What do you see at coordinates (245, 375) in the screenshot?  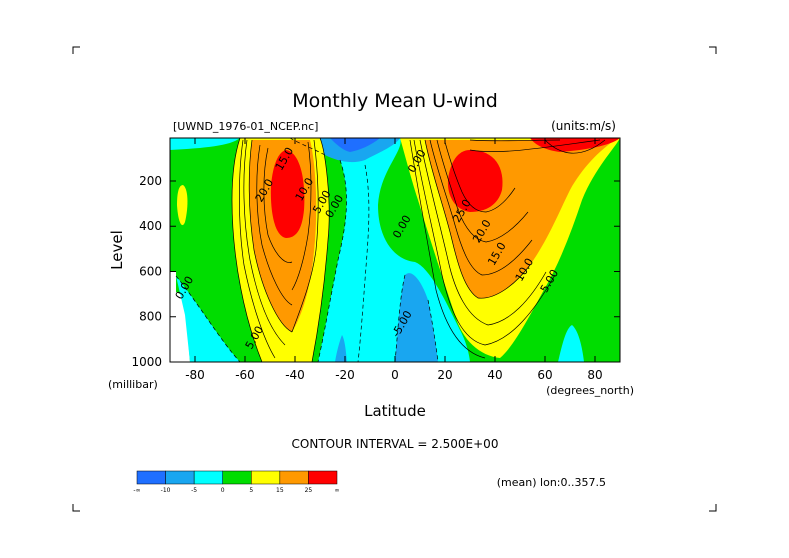 I see `x-tick-label: -60` at bounding box center [245, 375].